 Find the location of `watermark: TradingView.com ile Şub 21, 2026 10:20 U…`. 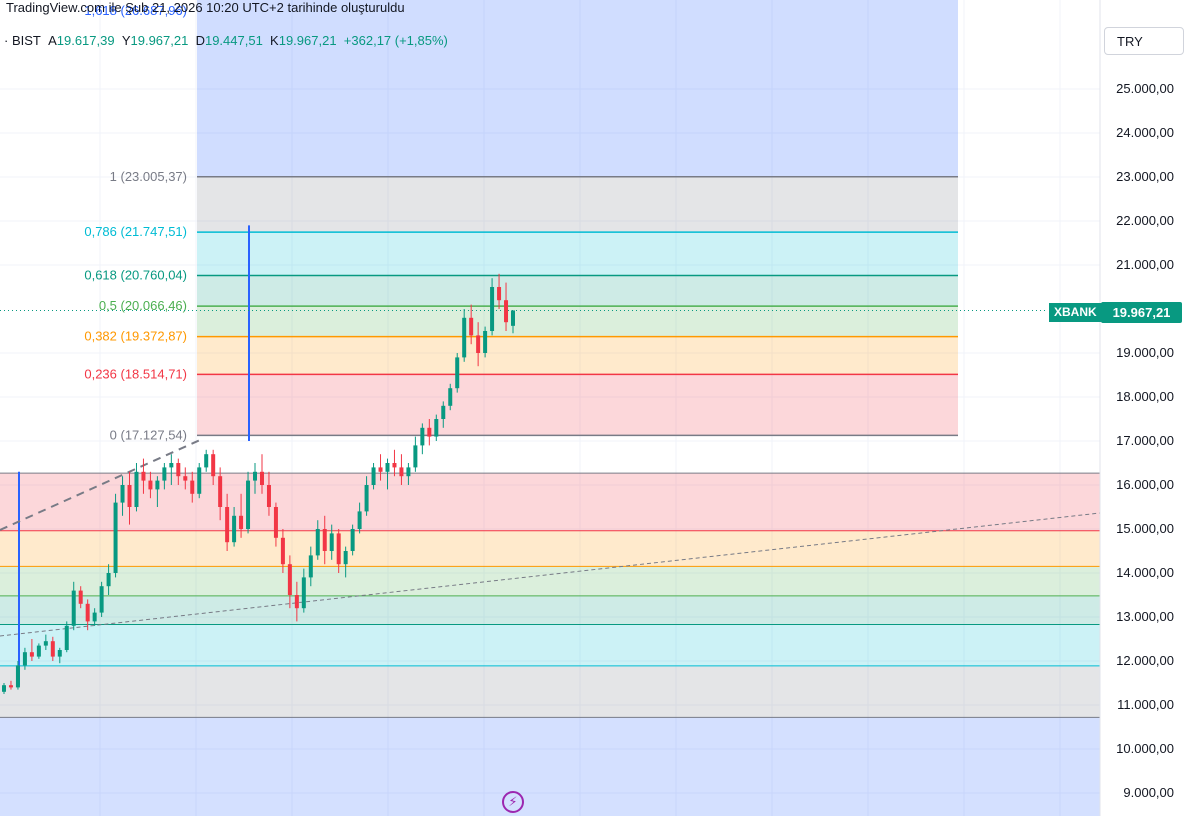

watermark: TradingView.com ile Şub 21, 2026 10:20 U… is located at coordinates (205, 7).